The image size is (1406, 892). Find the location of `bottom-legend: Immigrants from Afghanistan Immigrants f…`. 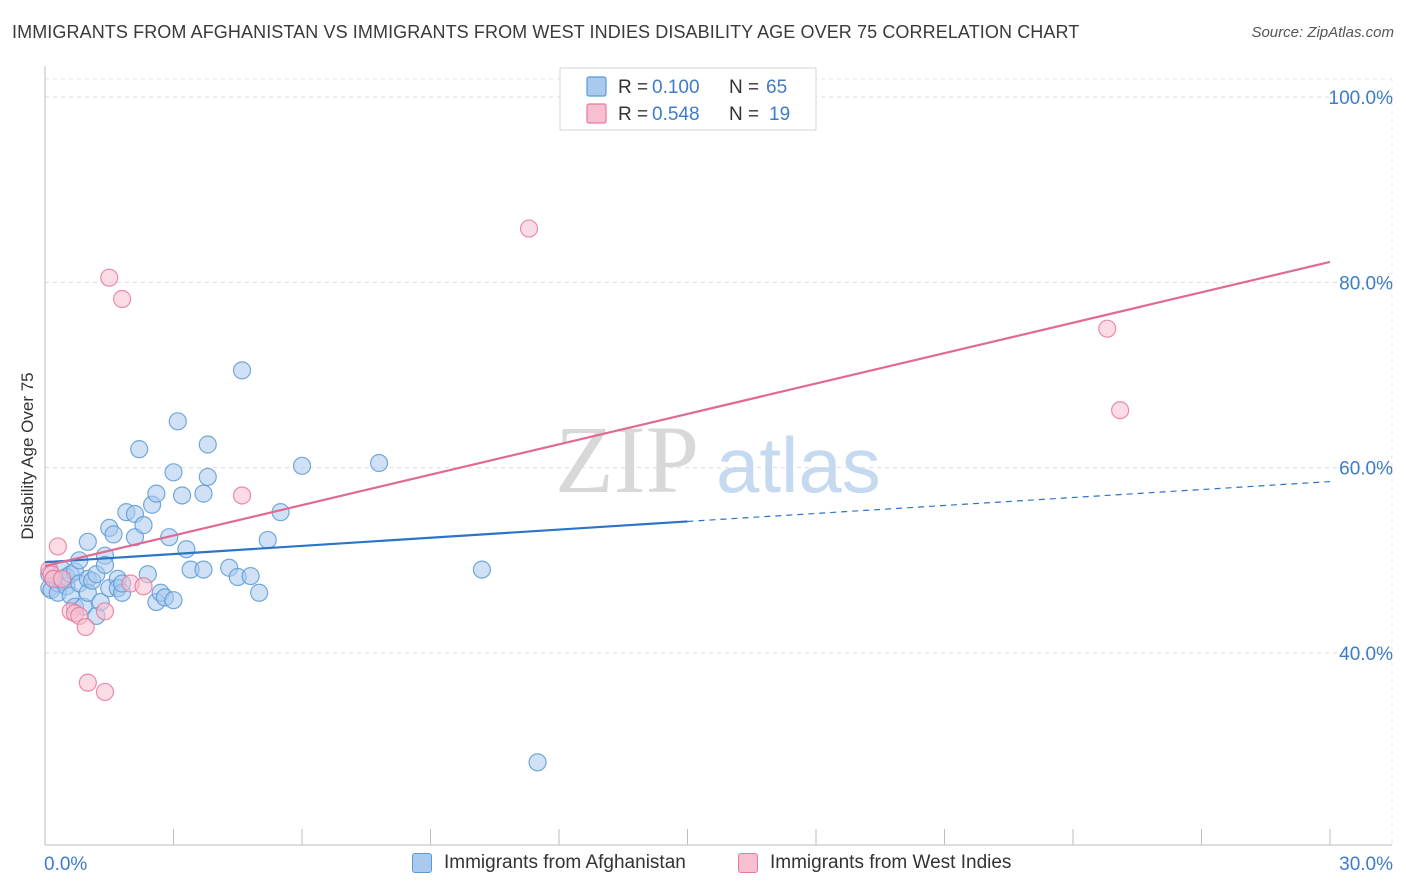

bottom-legend: Immigrants from Afghanistan Immigrants f… is located at coordinates (703, 865).